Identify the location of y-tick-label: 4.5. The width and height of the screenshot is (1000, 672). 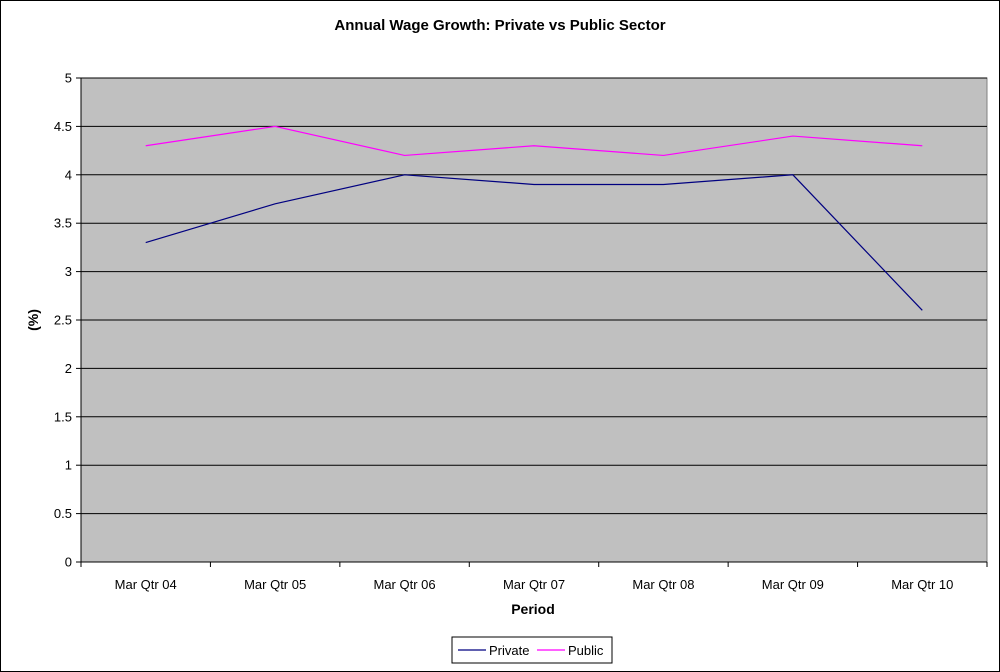
(63, 126).